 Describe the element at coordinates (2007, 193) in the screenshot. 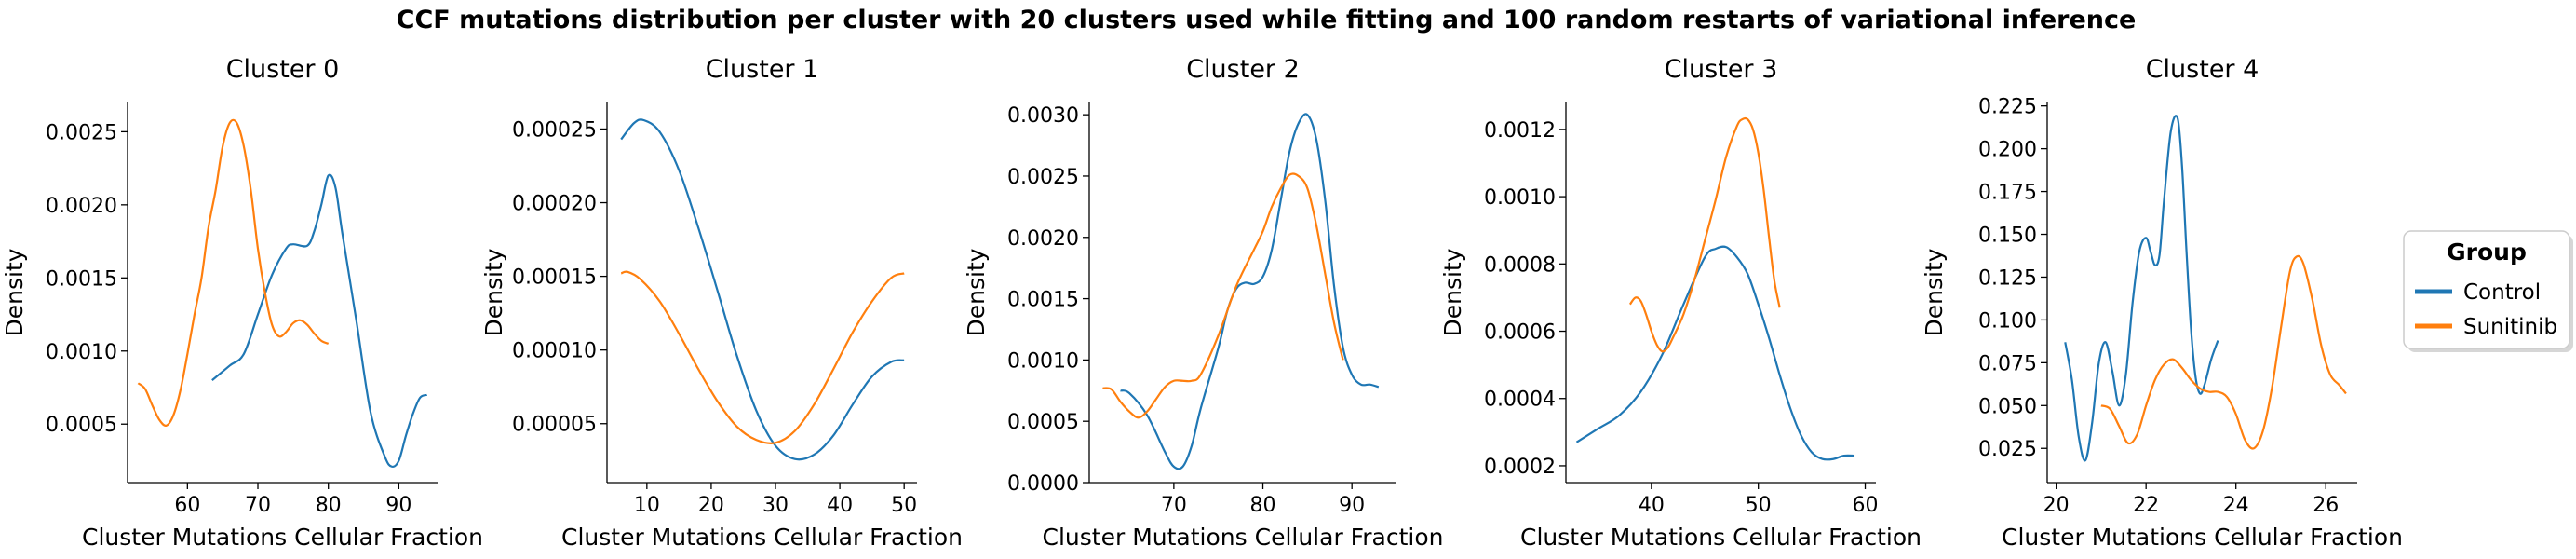

I see `y-tick-label: 0.175` at that location.